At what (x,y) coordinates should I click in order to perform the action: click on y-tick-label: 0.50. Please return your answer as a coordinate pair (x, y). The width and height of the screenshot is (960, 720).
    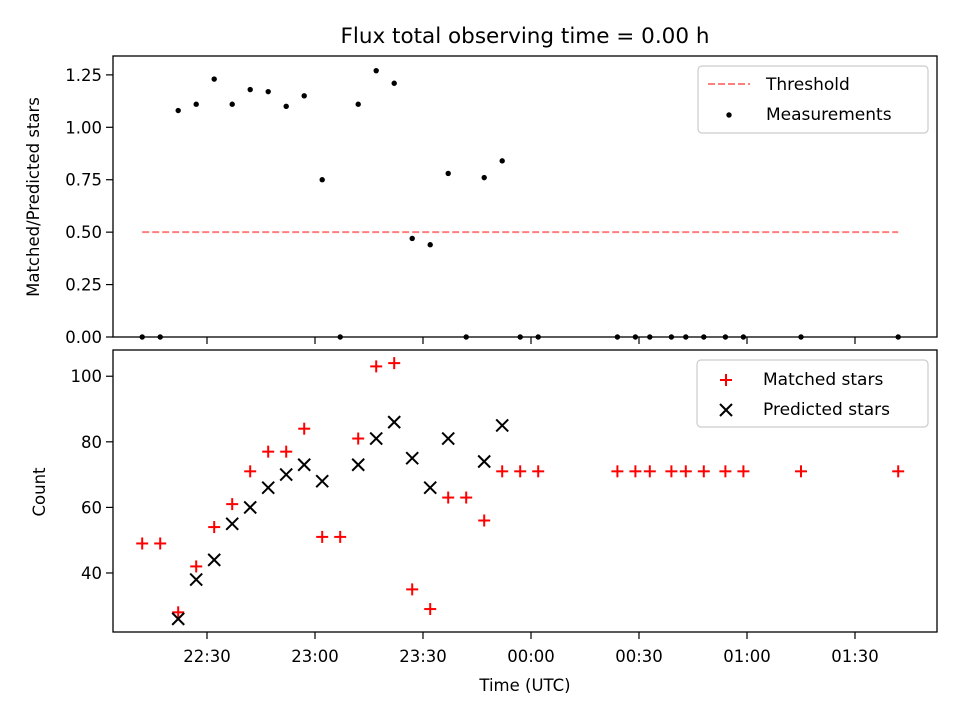
    Looking at the image, I should click on (83, 232).